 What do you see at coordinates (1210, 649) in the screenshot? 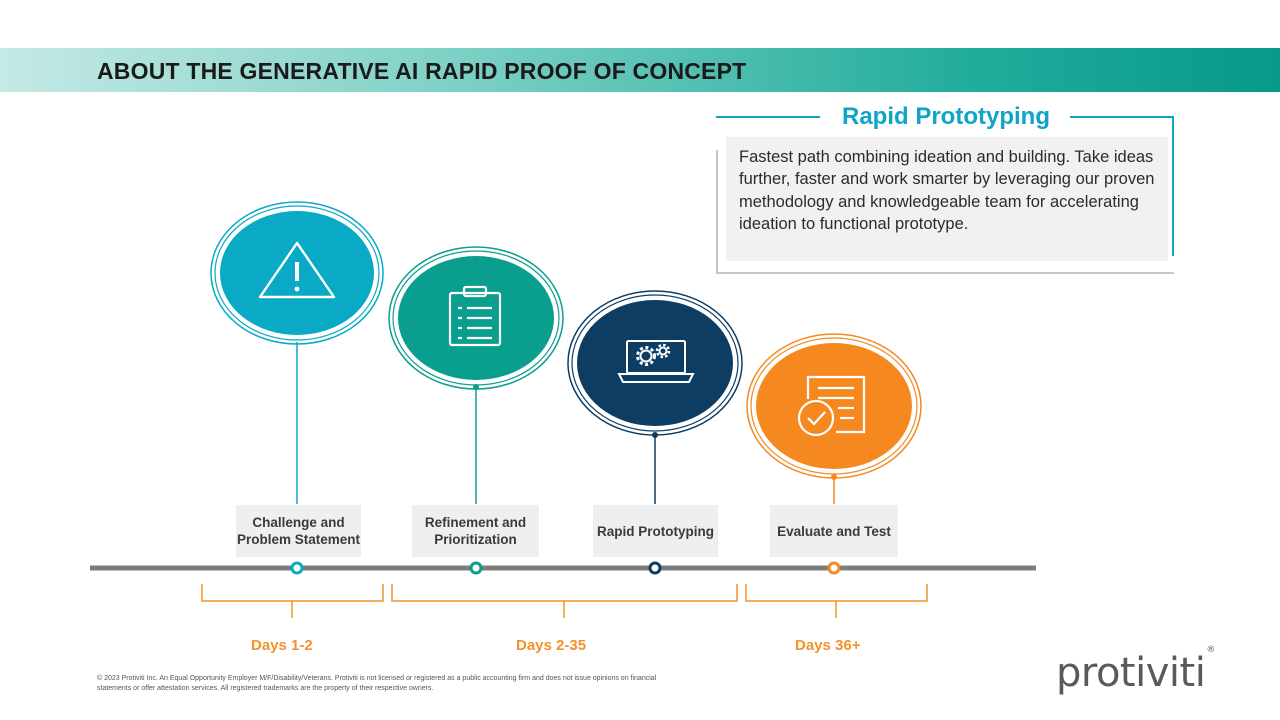
I see `registered-mark-icon: ®` at bounding box center [1210, 649].